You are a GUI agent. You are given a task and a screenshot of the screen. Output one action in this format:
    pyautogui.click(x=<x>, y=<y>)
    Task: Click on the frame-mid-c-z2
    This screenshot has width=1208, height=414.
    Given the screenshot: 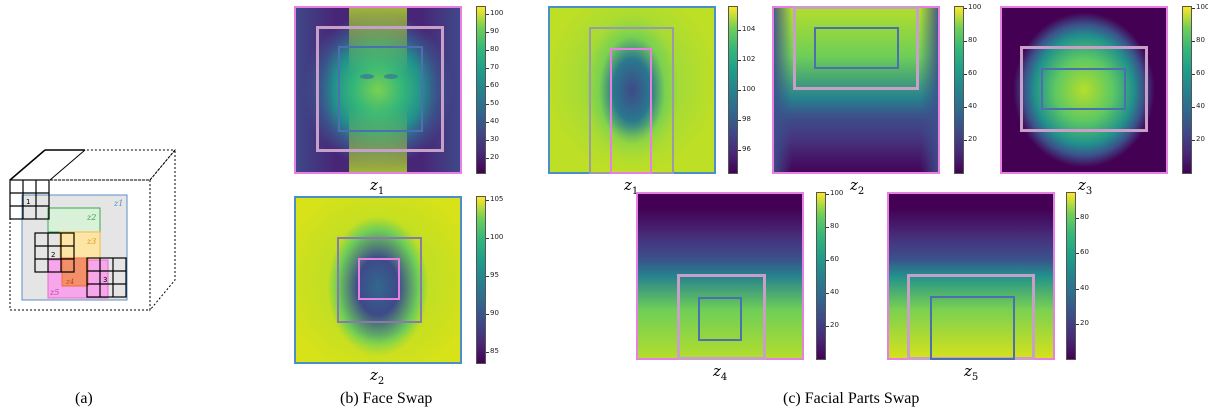 What is the action you would take?
    pyautogui.click(x=856, y=48)
    